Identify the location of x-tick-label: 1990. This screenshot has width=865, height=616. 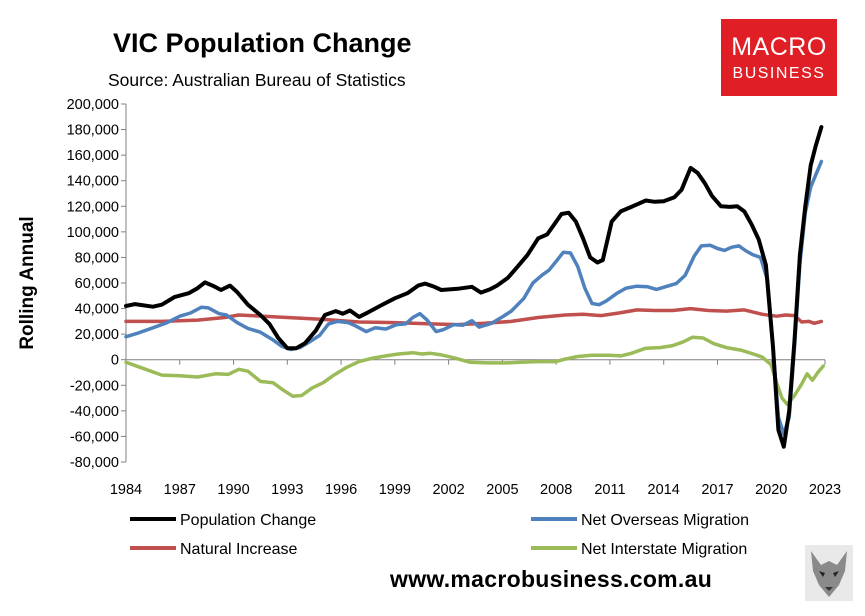
(233, 490).